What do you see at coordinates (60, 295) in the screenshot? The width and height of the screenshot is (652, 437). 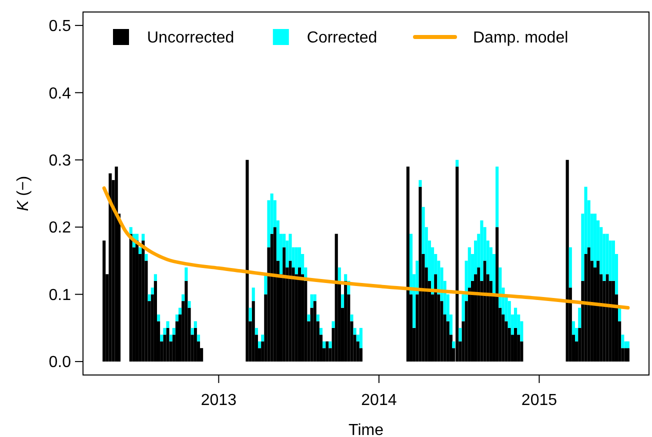 I see `y-tick-label: 0.1` at bounding box center [60, 295].